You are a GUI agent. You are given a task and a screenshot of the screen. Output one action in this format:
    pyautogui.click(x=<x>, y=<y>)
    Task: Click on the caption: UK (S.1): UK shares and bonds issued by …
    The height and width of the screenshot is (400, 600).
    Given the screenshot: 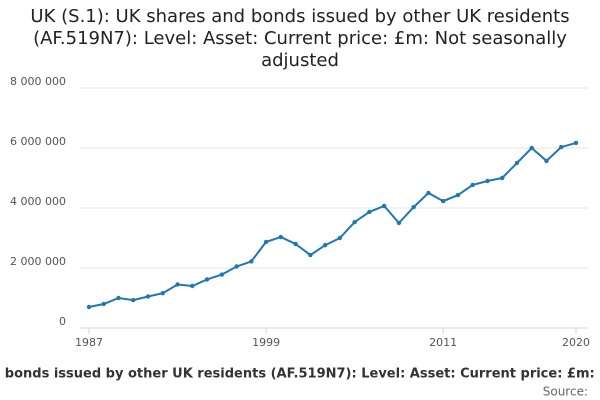 What is the action you would take?
    pyautogui.click(x=300, y=374)
    